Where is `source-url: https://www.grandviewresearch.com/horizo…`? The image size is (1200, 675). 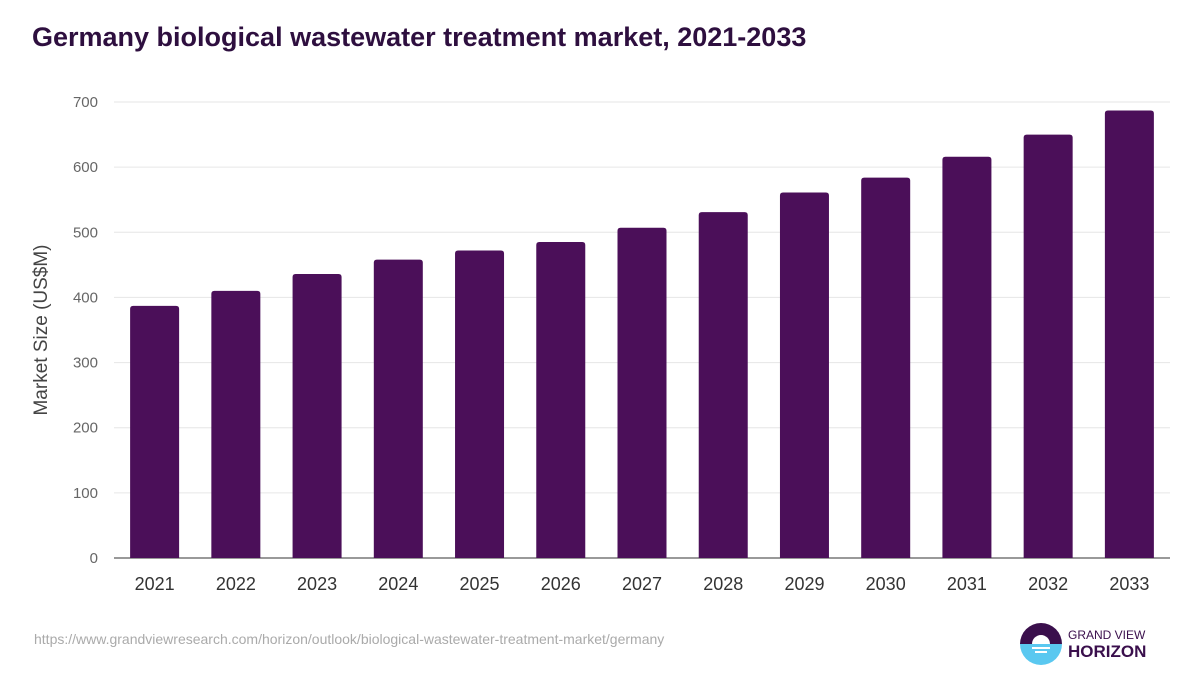 source-url: https://www.grandviewresearch.com/horizo… is located at coordinates (349, 639).